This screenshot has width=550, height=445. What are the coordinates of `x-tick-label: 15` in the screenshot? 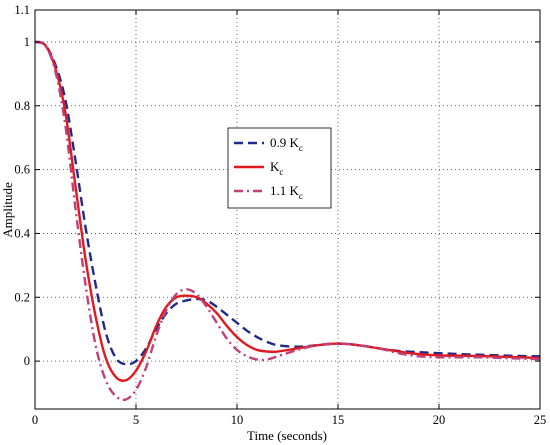 It's located at (338, 420).